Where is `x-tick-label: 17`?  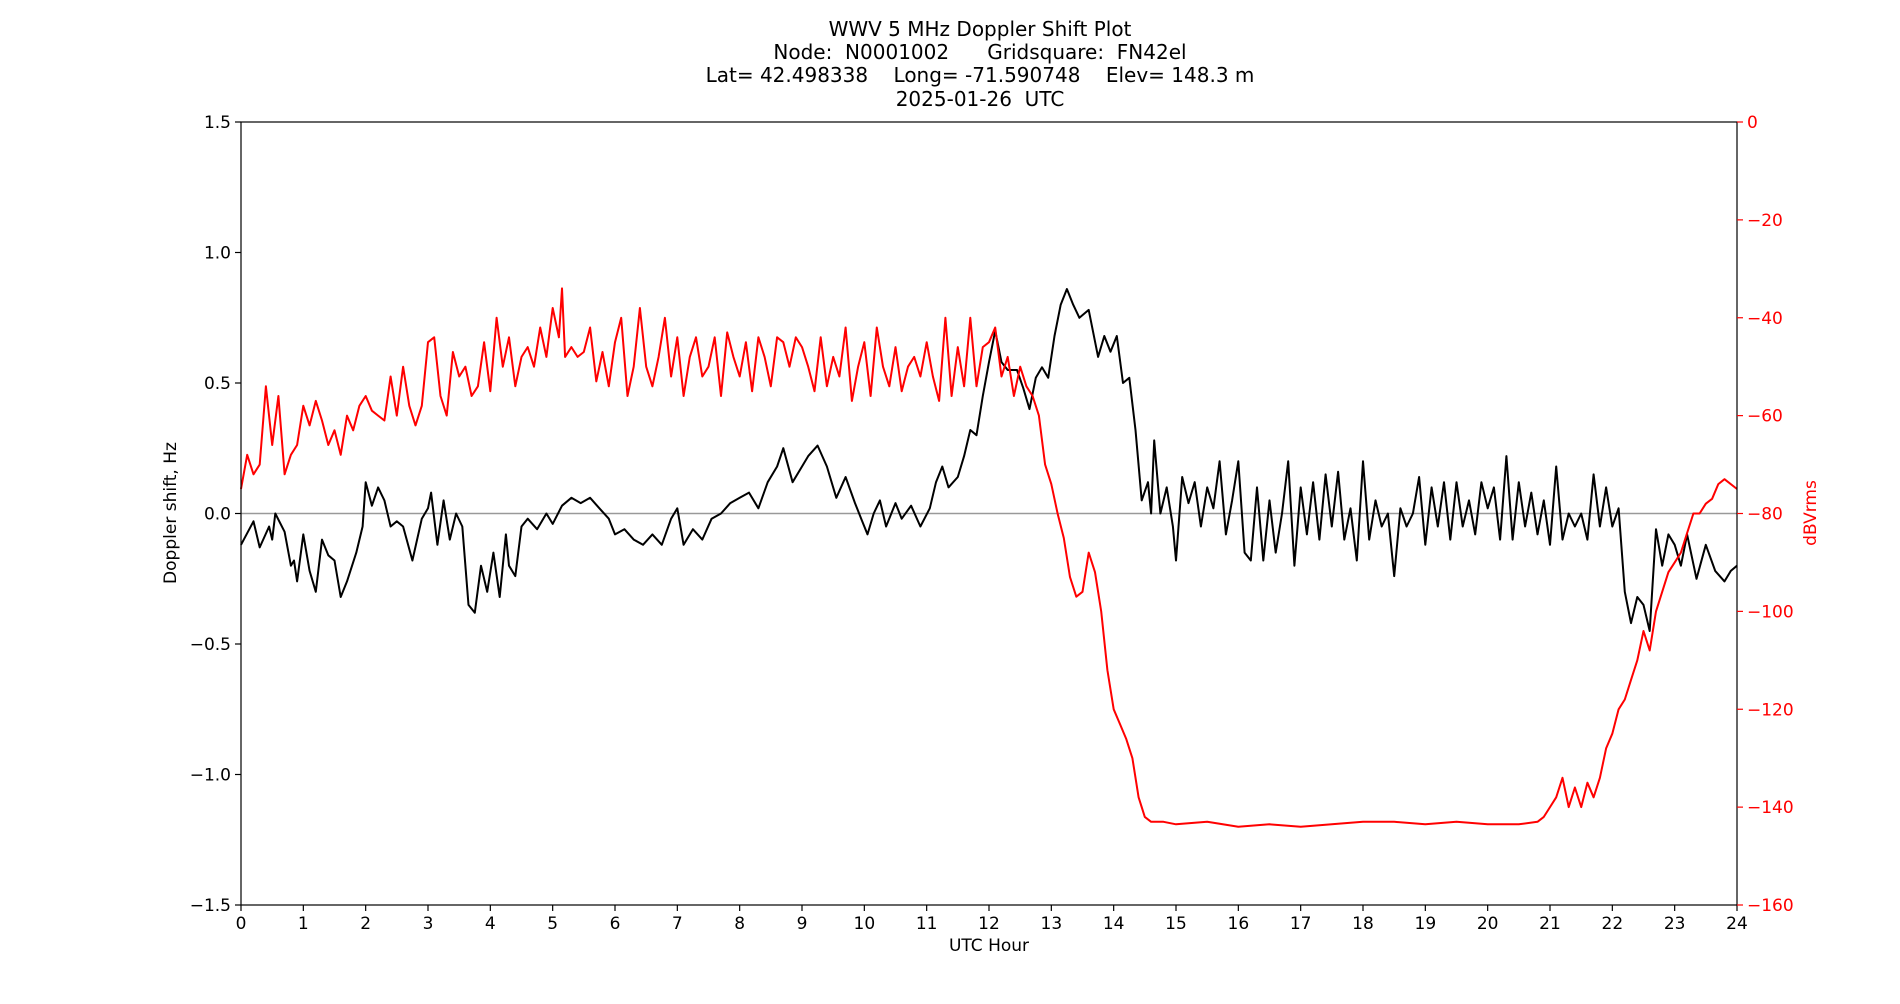 x-tick-label: 17 is located at coordinates (1301, 924).